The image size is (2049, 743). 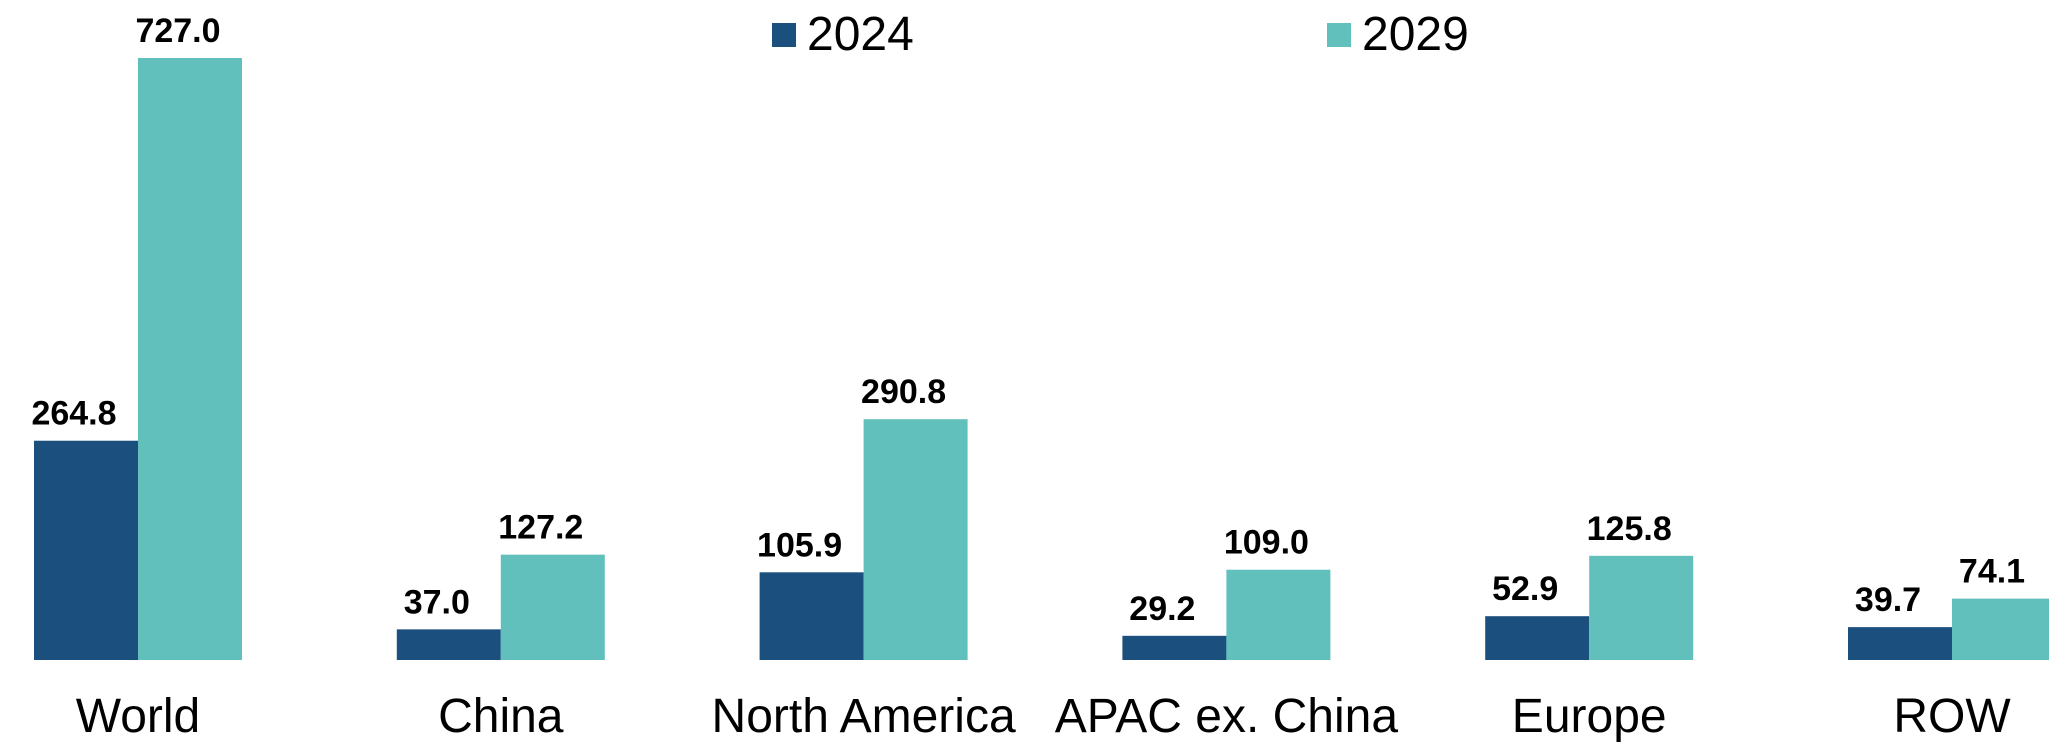 What do you see at coordinates (437, 602) in the screenshot?
I see `data-label: 37.0` at bounding box center [437, 602].